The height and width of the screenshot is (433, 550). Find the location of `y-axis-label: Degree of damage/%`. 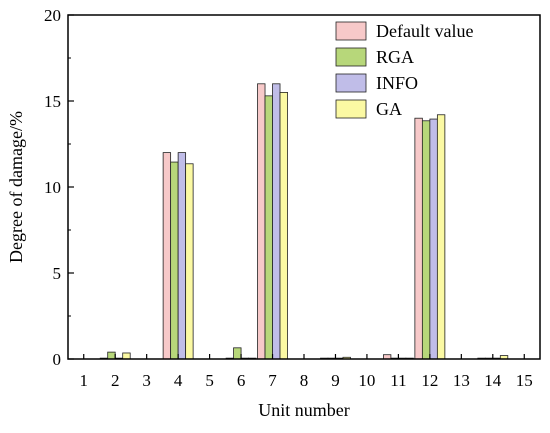

y-axis-label: Degree of damage/% is located at coordinates (16, 187).